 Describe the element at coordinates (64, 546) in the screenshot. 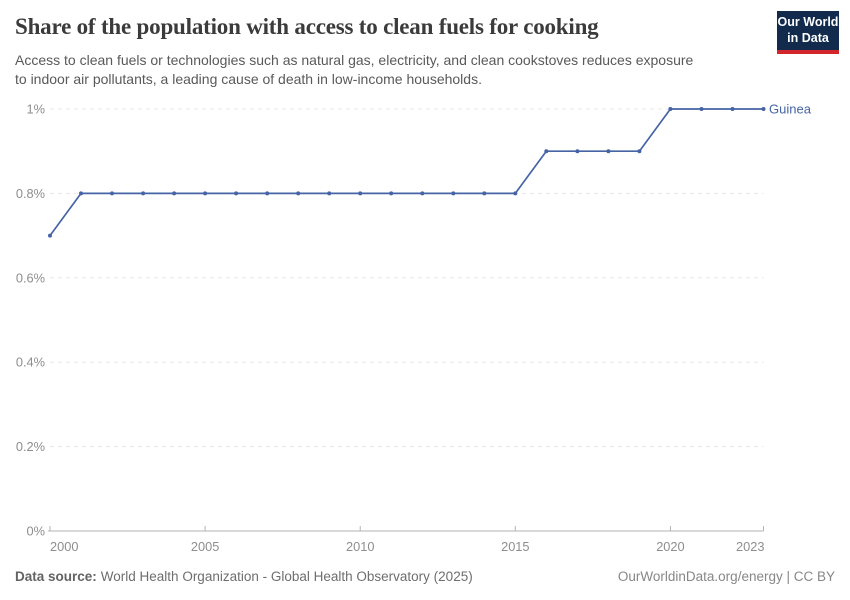

I see `x-tick-label: 2000` at that location.